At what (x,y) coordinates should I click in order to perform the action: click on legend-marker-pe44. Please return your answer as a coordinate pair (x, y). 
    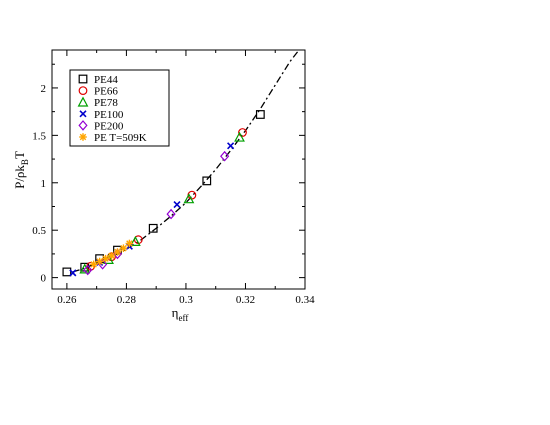
    Looking at the image, I should click on (83, 79).